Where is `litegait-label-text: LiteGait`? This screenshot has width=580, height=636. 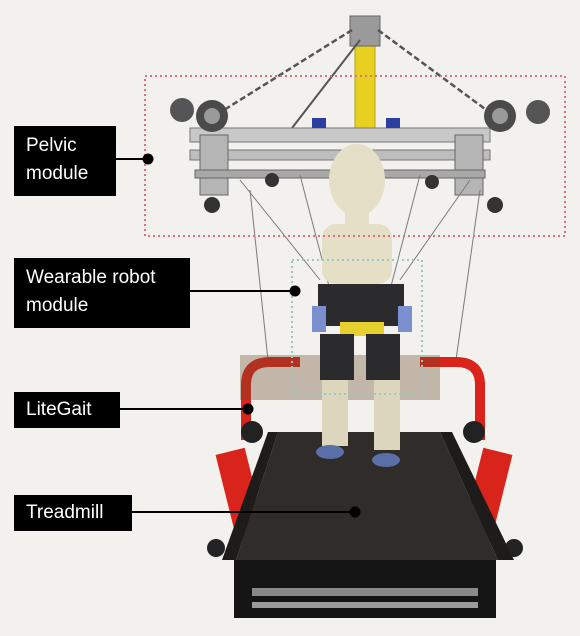 litegait-label-text: LiteGait is located at coordinates (59, 409).